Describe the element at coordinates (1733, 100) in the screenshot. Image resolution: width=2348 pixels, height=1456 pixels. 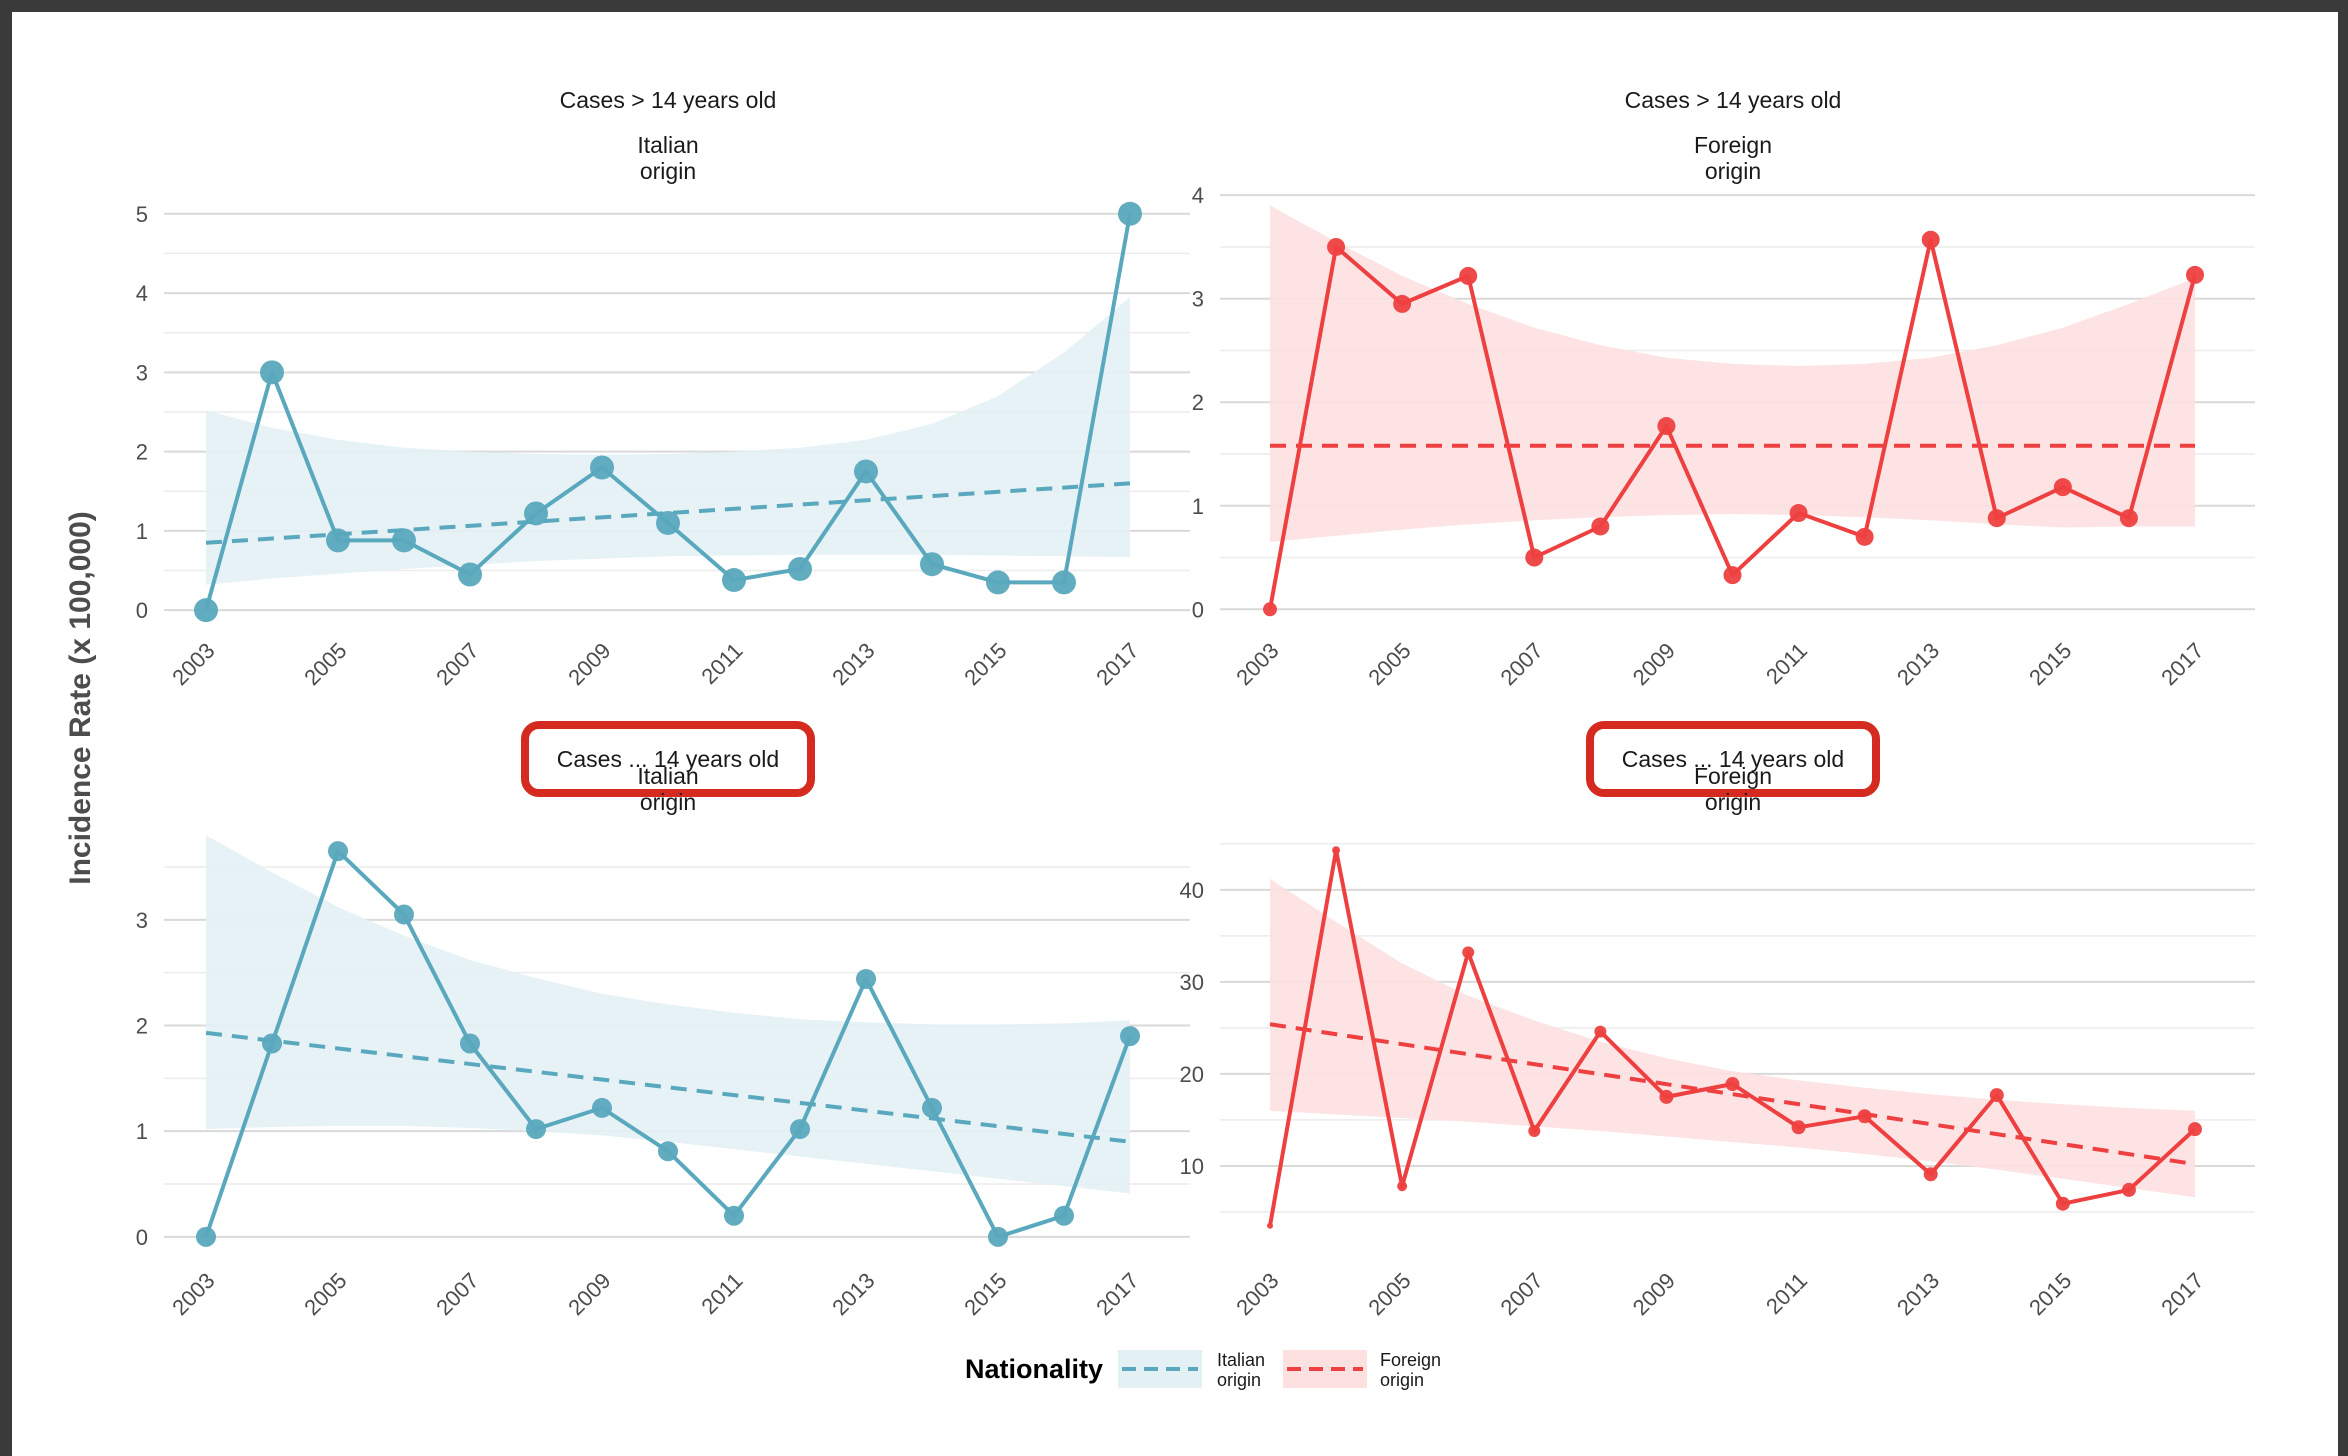
I see `strip-title: Cases > 14 years old` at that location.